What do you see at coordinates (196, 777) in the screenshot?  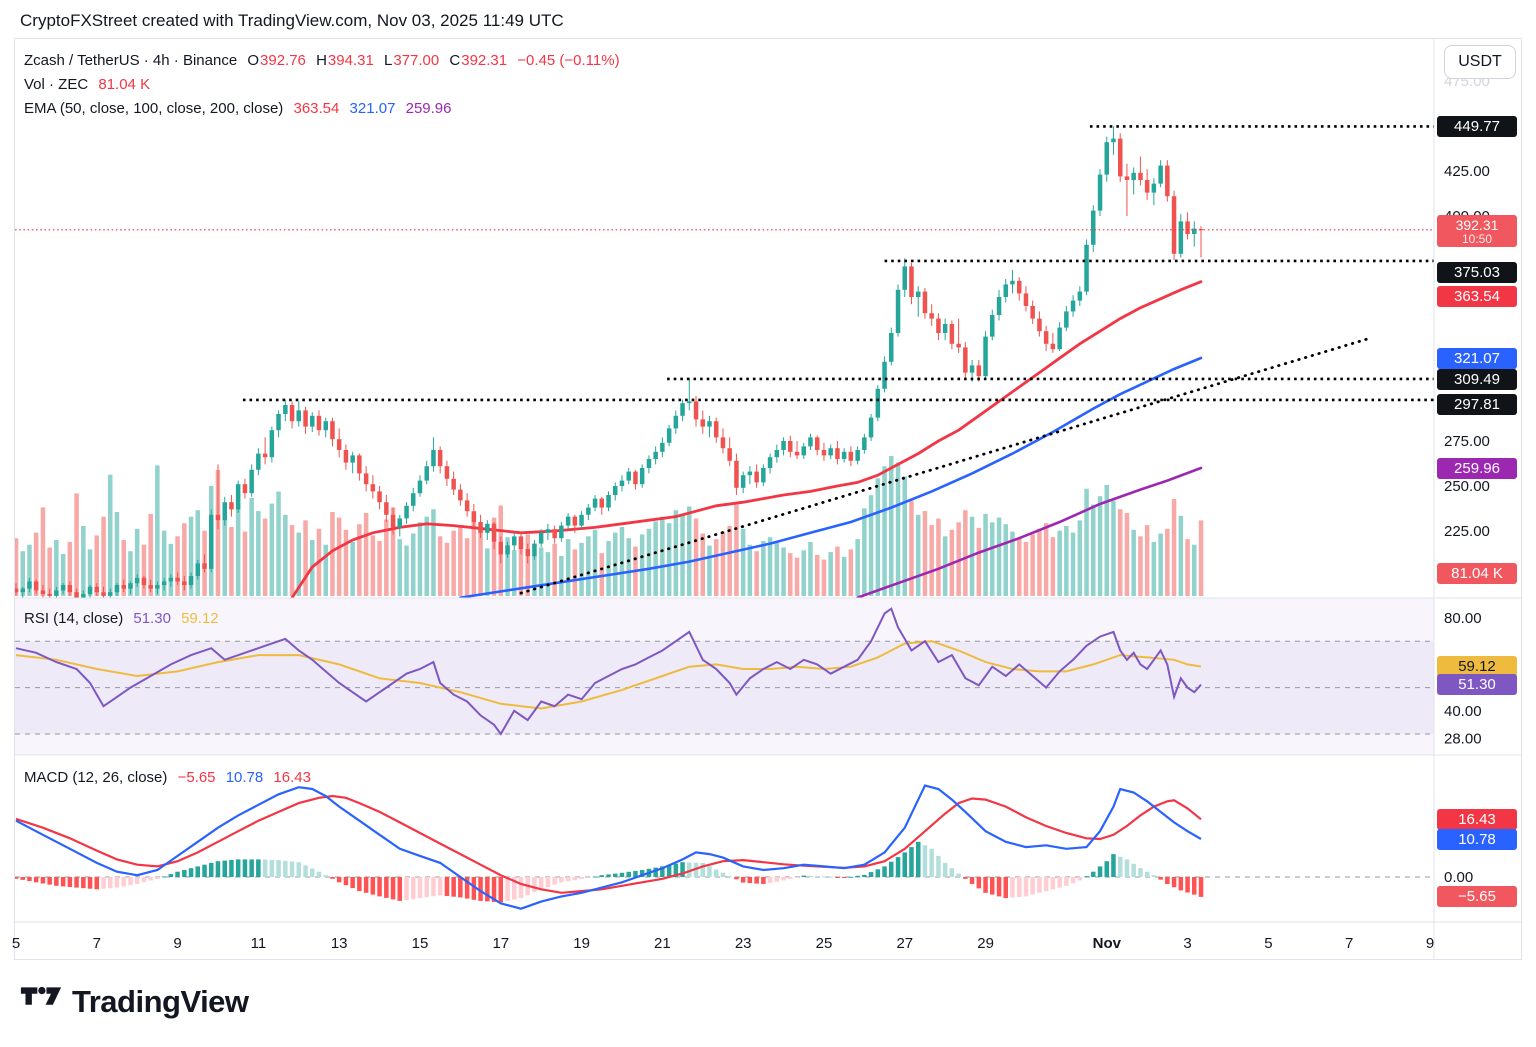 I see `macd-hist-value: −5.65` at bounding box center [196, 777].